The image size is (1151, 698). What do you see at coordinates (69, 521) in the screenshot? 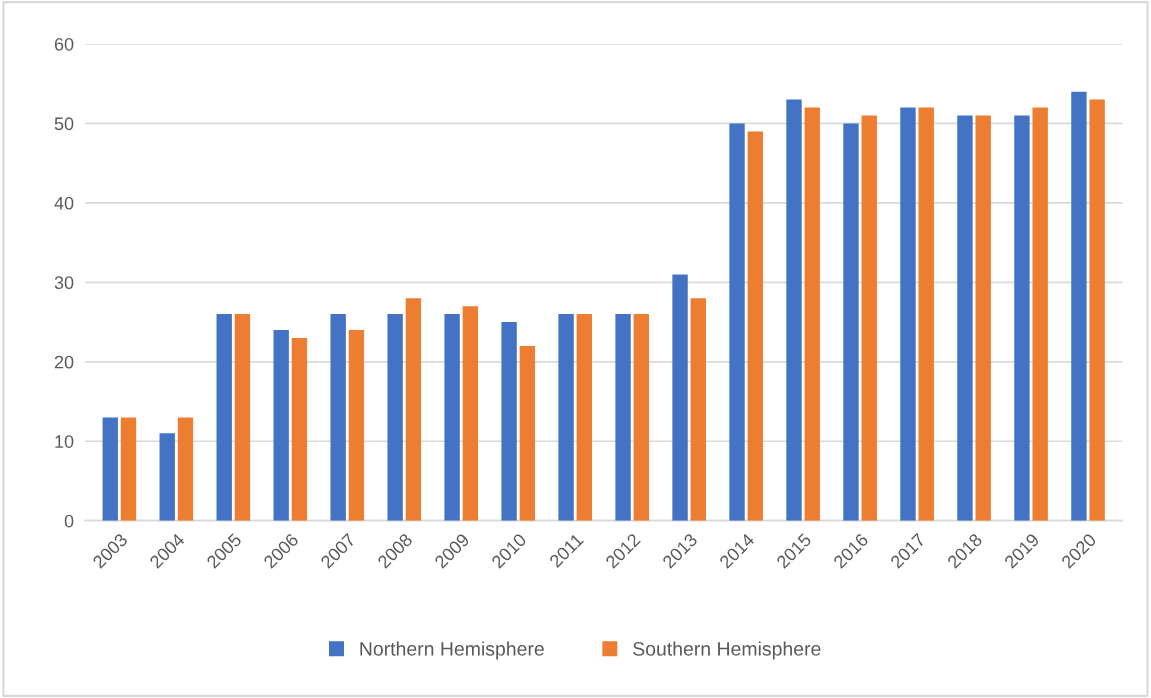
I see `y-tick-label: 0` at bounding box center [69, 521].